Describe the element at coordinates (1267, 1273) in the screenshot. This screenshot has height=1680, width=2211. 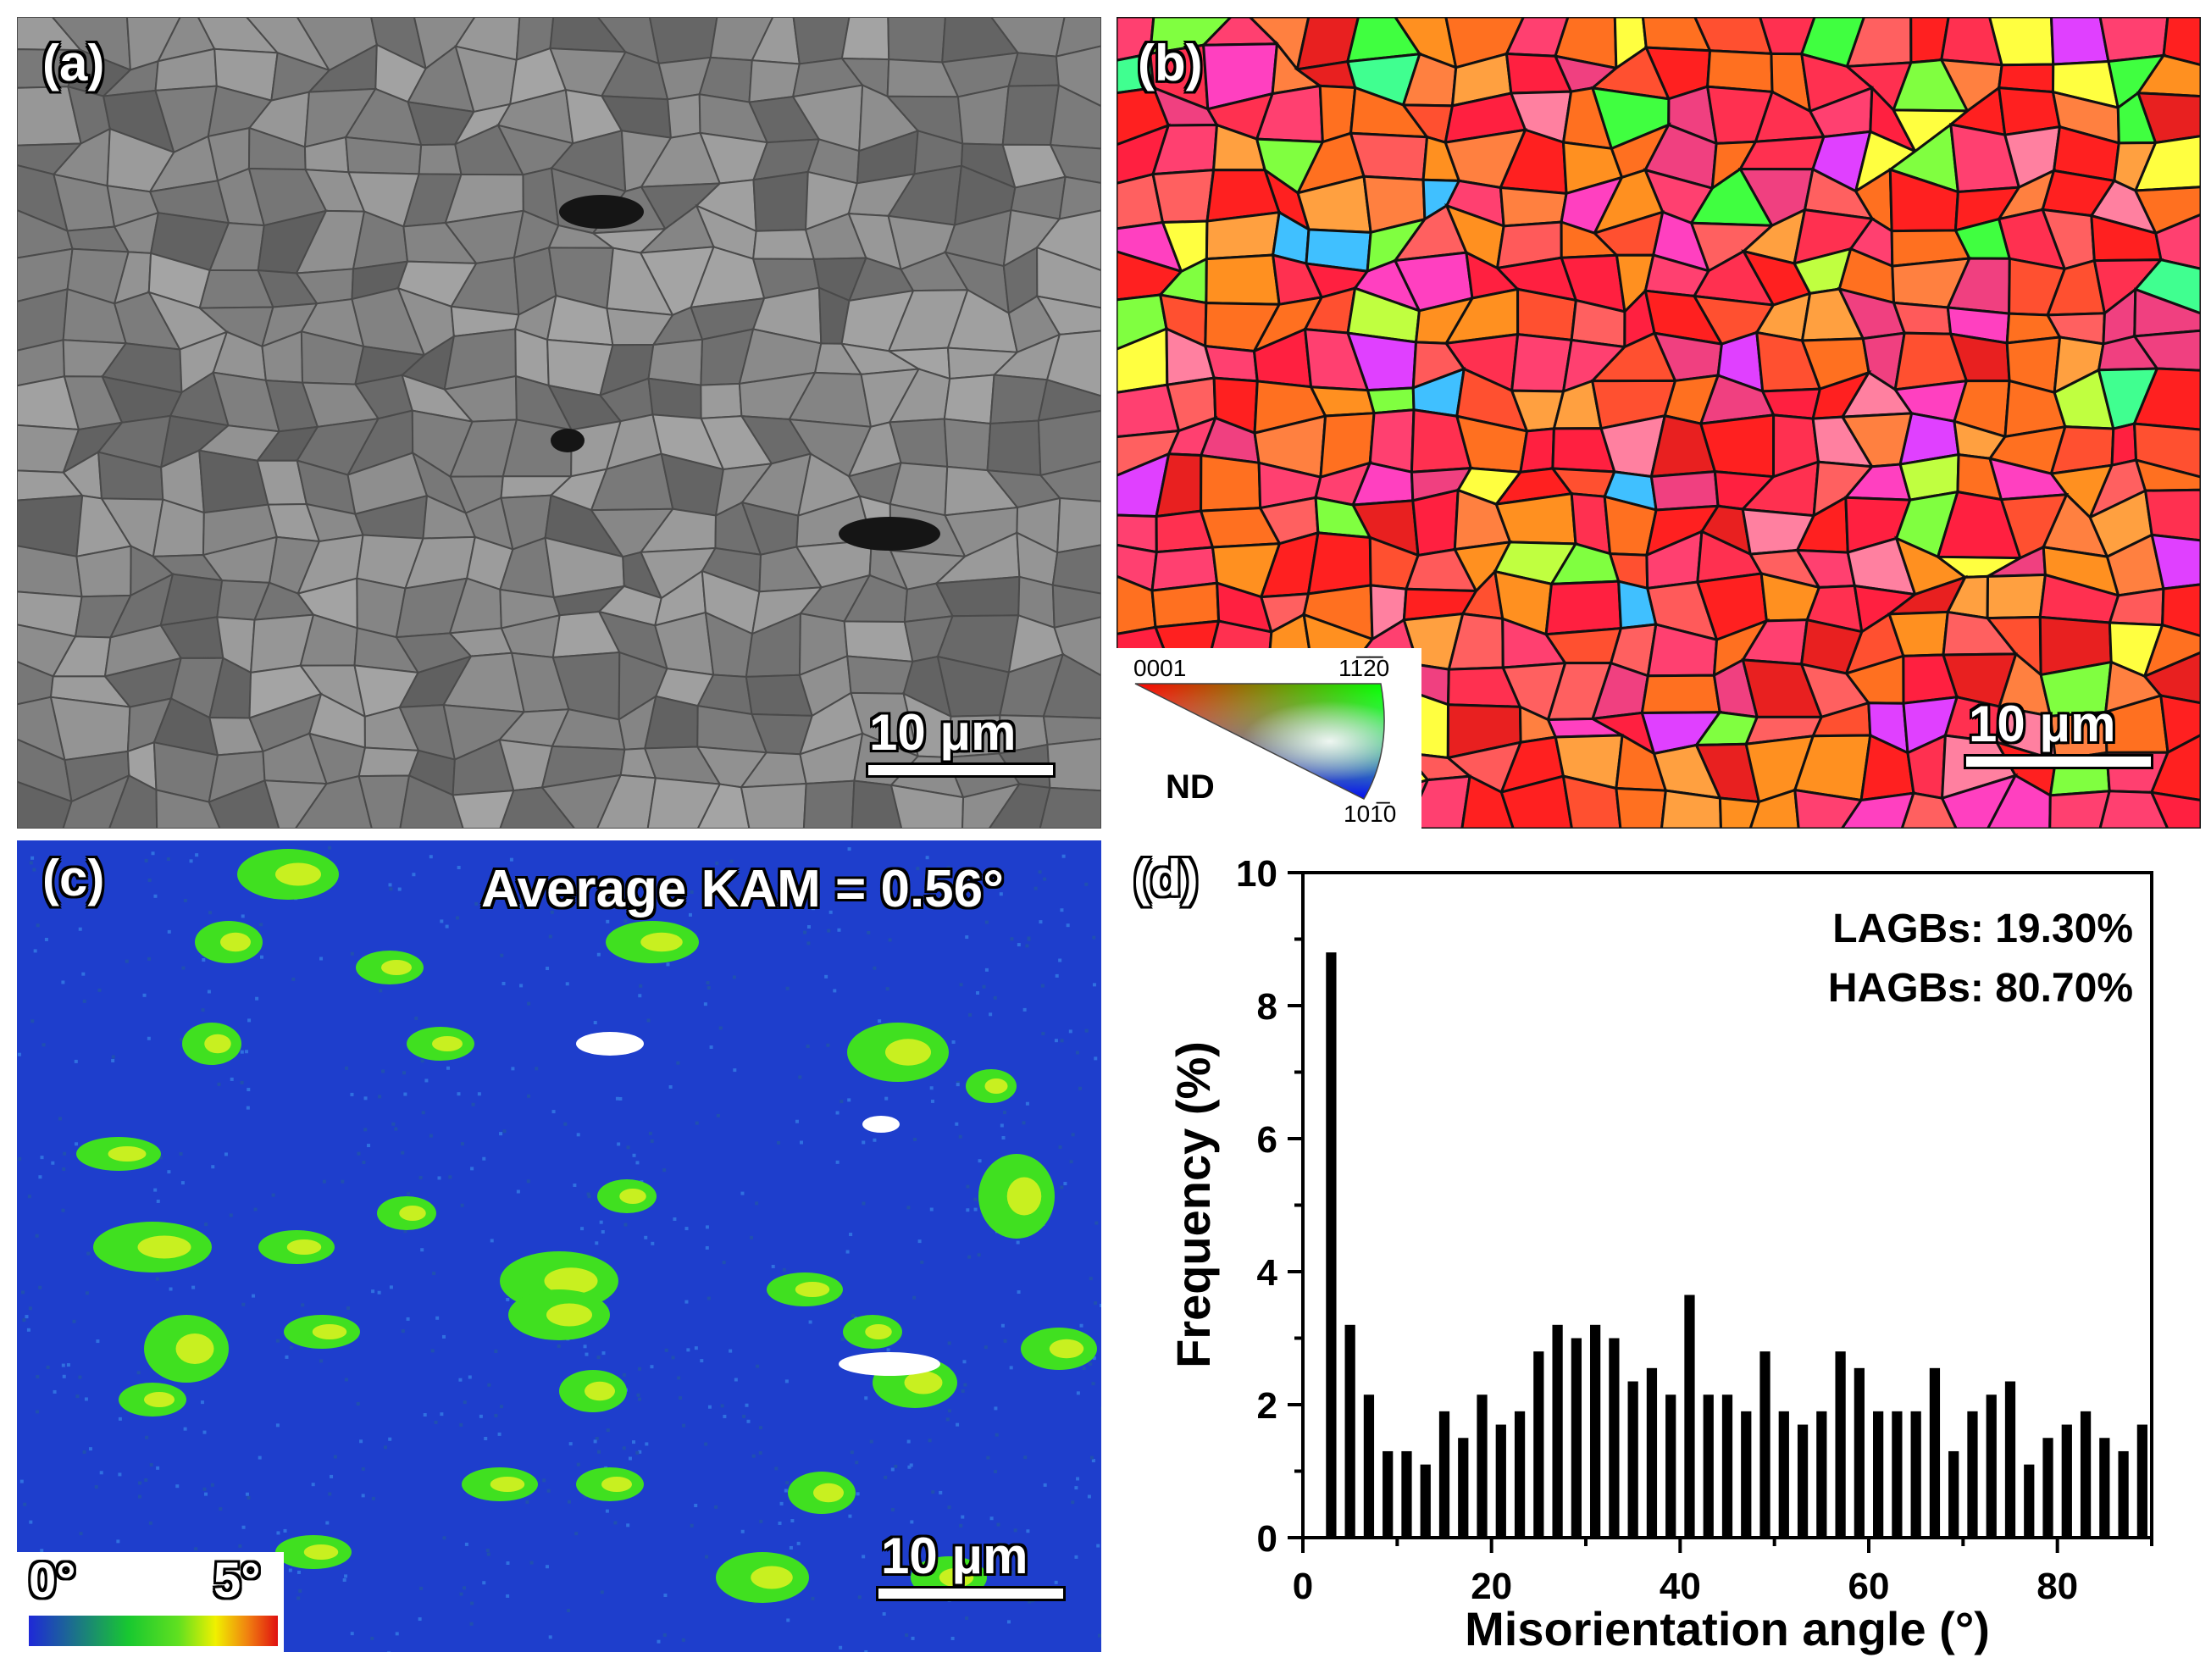
I see `y-tick-label: 4` at that location.